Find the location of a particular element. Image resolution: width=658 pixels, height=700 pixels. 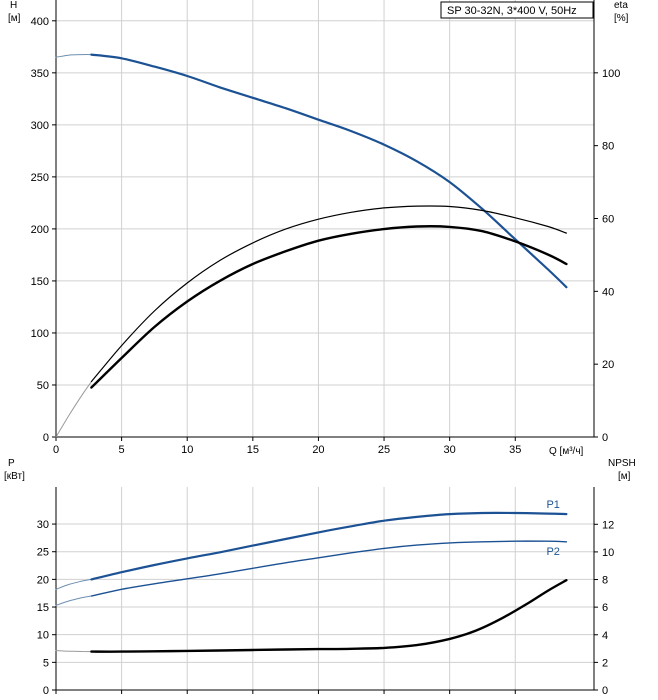

npsh-axis-name: NPSH is located at coordinates (622, 463).